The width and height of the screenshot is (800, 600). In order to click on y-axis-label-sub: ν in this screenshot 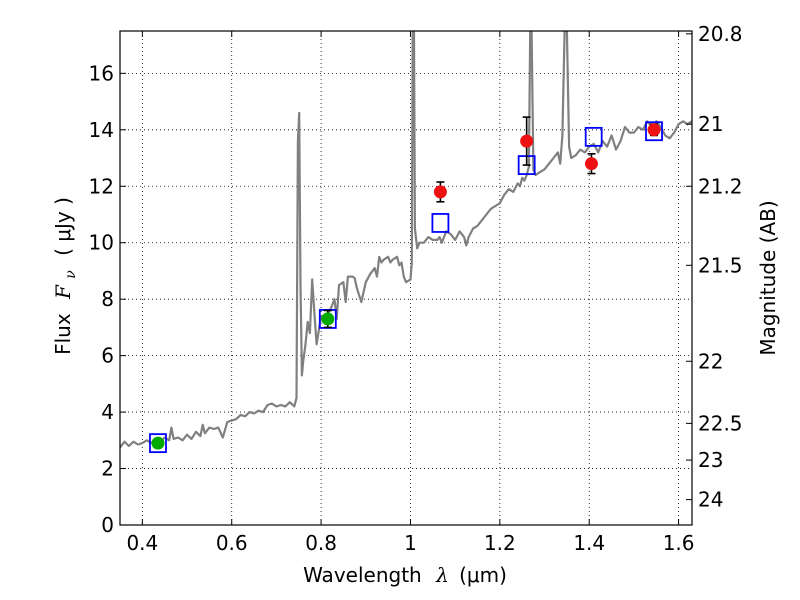, I will do `click(71, 274)`.